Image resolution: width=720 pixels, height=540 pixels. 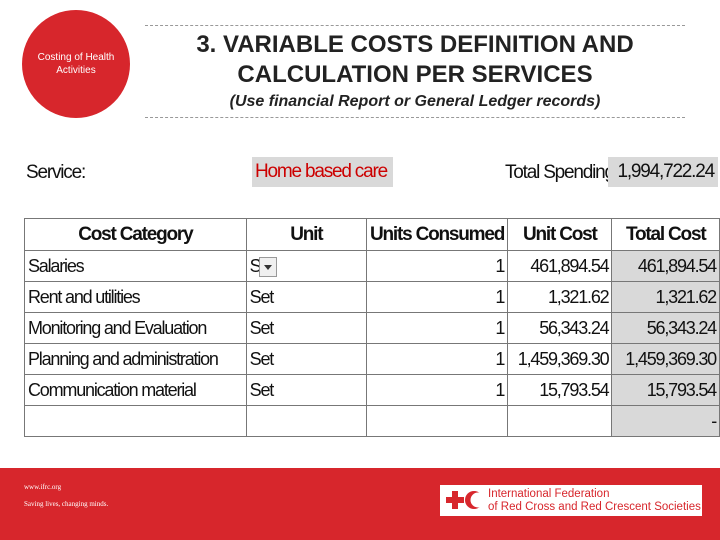 What do you see at coordinates (135, 328) in the screenshot?
I see `table-cell: Monitoring and Evaluation` at bounding box center [135, 328].